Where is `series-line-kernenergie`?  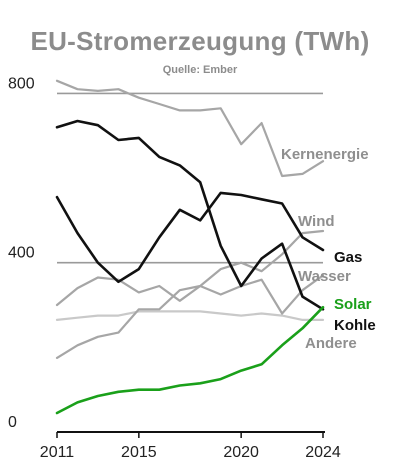
series-line-kernenergie is located at coordinates (190, 128).